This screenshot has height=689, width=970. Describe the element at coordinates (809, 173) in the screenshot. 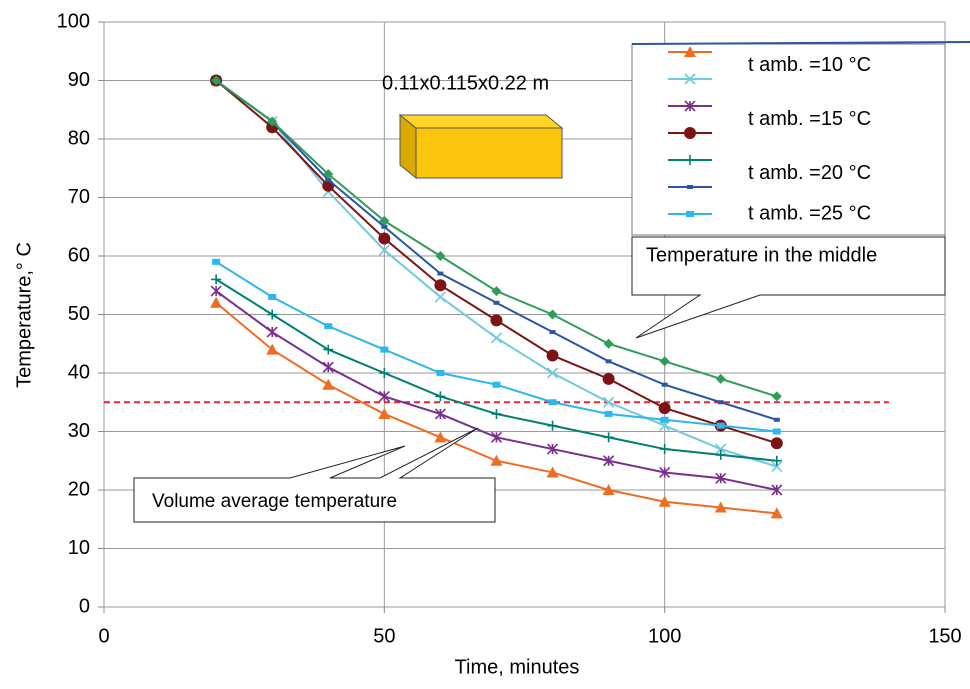

I see `legend-label: t amb. =20 °C` at that location.